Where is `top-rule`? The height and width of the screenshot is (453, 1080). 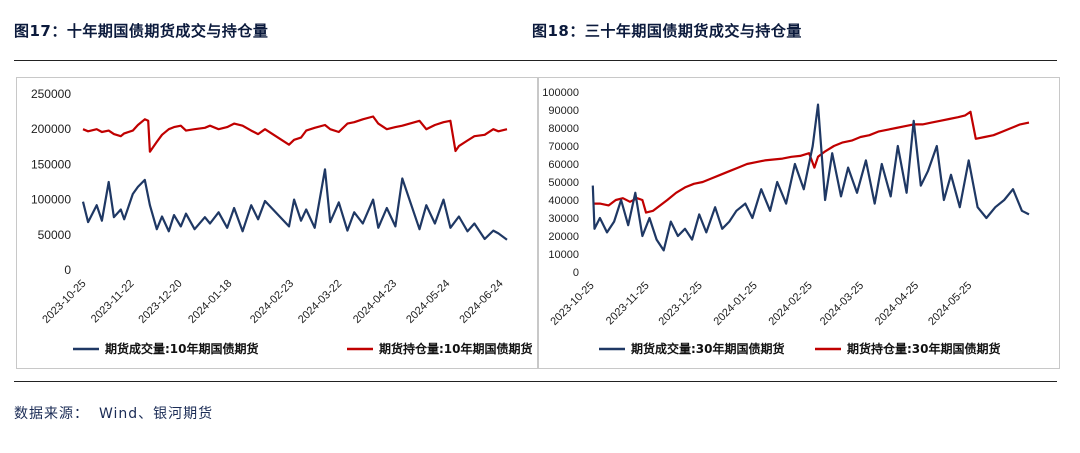
top-rule is located at coordinates (535, 60).